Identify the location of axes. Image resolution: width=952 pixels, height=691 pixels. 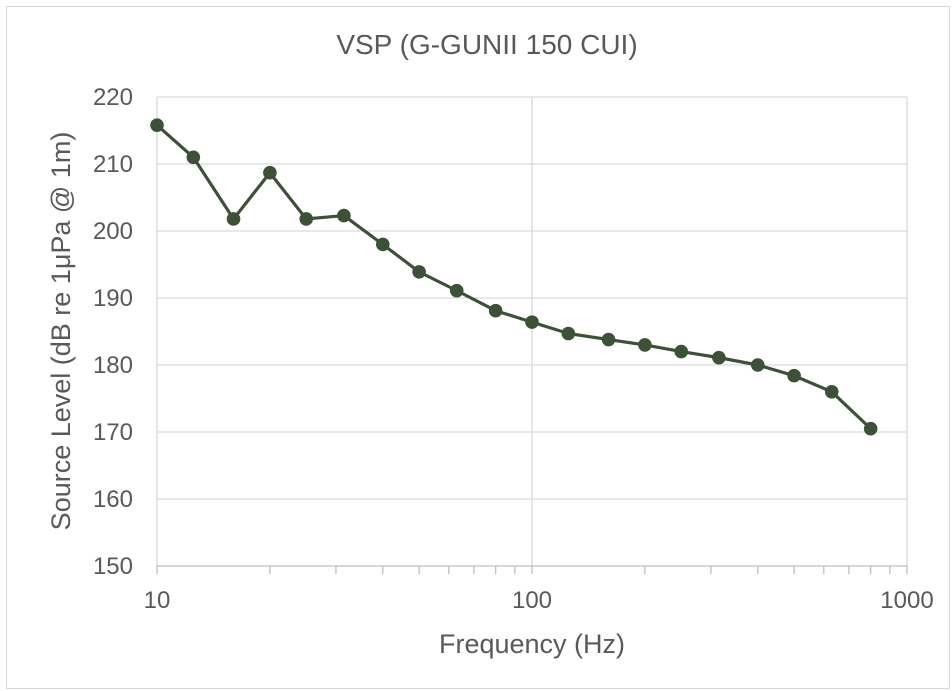
(532, 569).